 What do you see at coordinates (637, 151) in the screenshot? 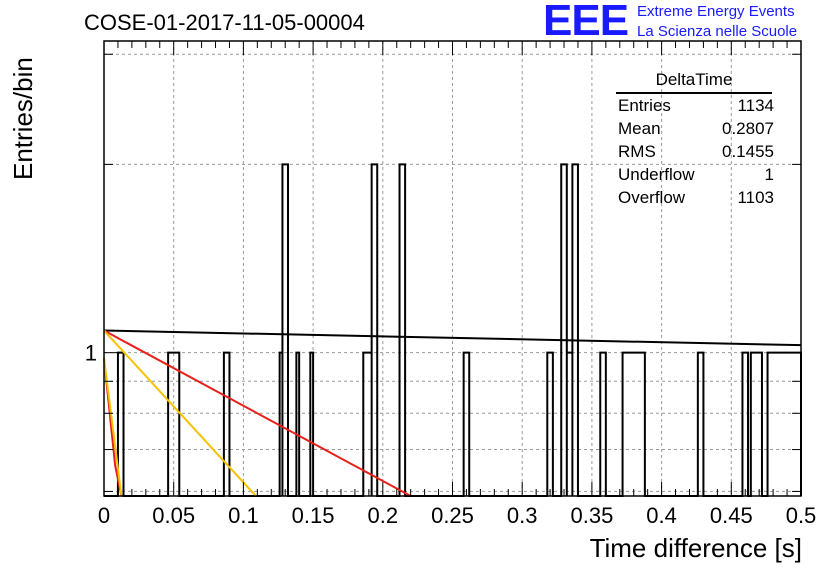
I see `stats-label: RMS` at bounding box center [637, 151].